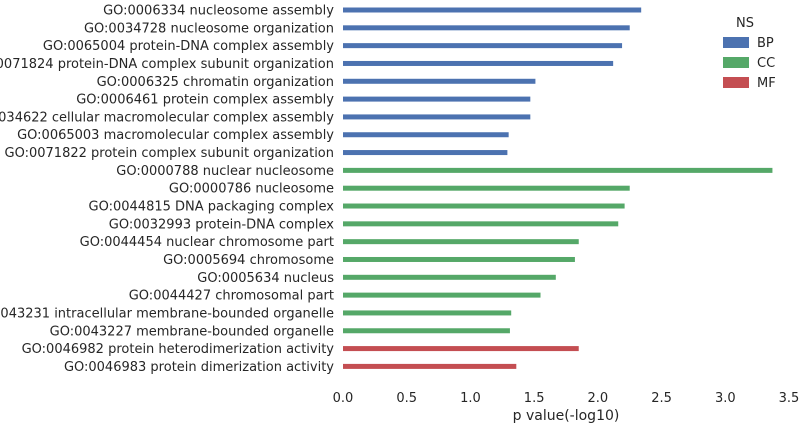 The image size is (805, 431). What do you see at coordinates (534, 398) in the screenshot?
I see `x-tick-label: 1.5` at bounding box center [534, 398].